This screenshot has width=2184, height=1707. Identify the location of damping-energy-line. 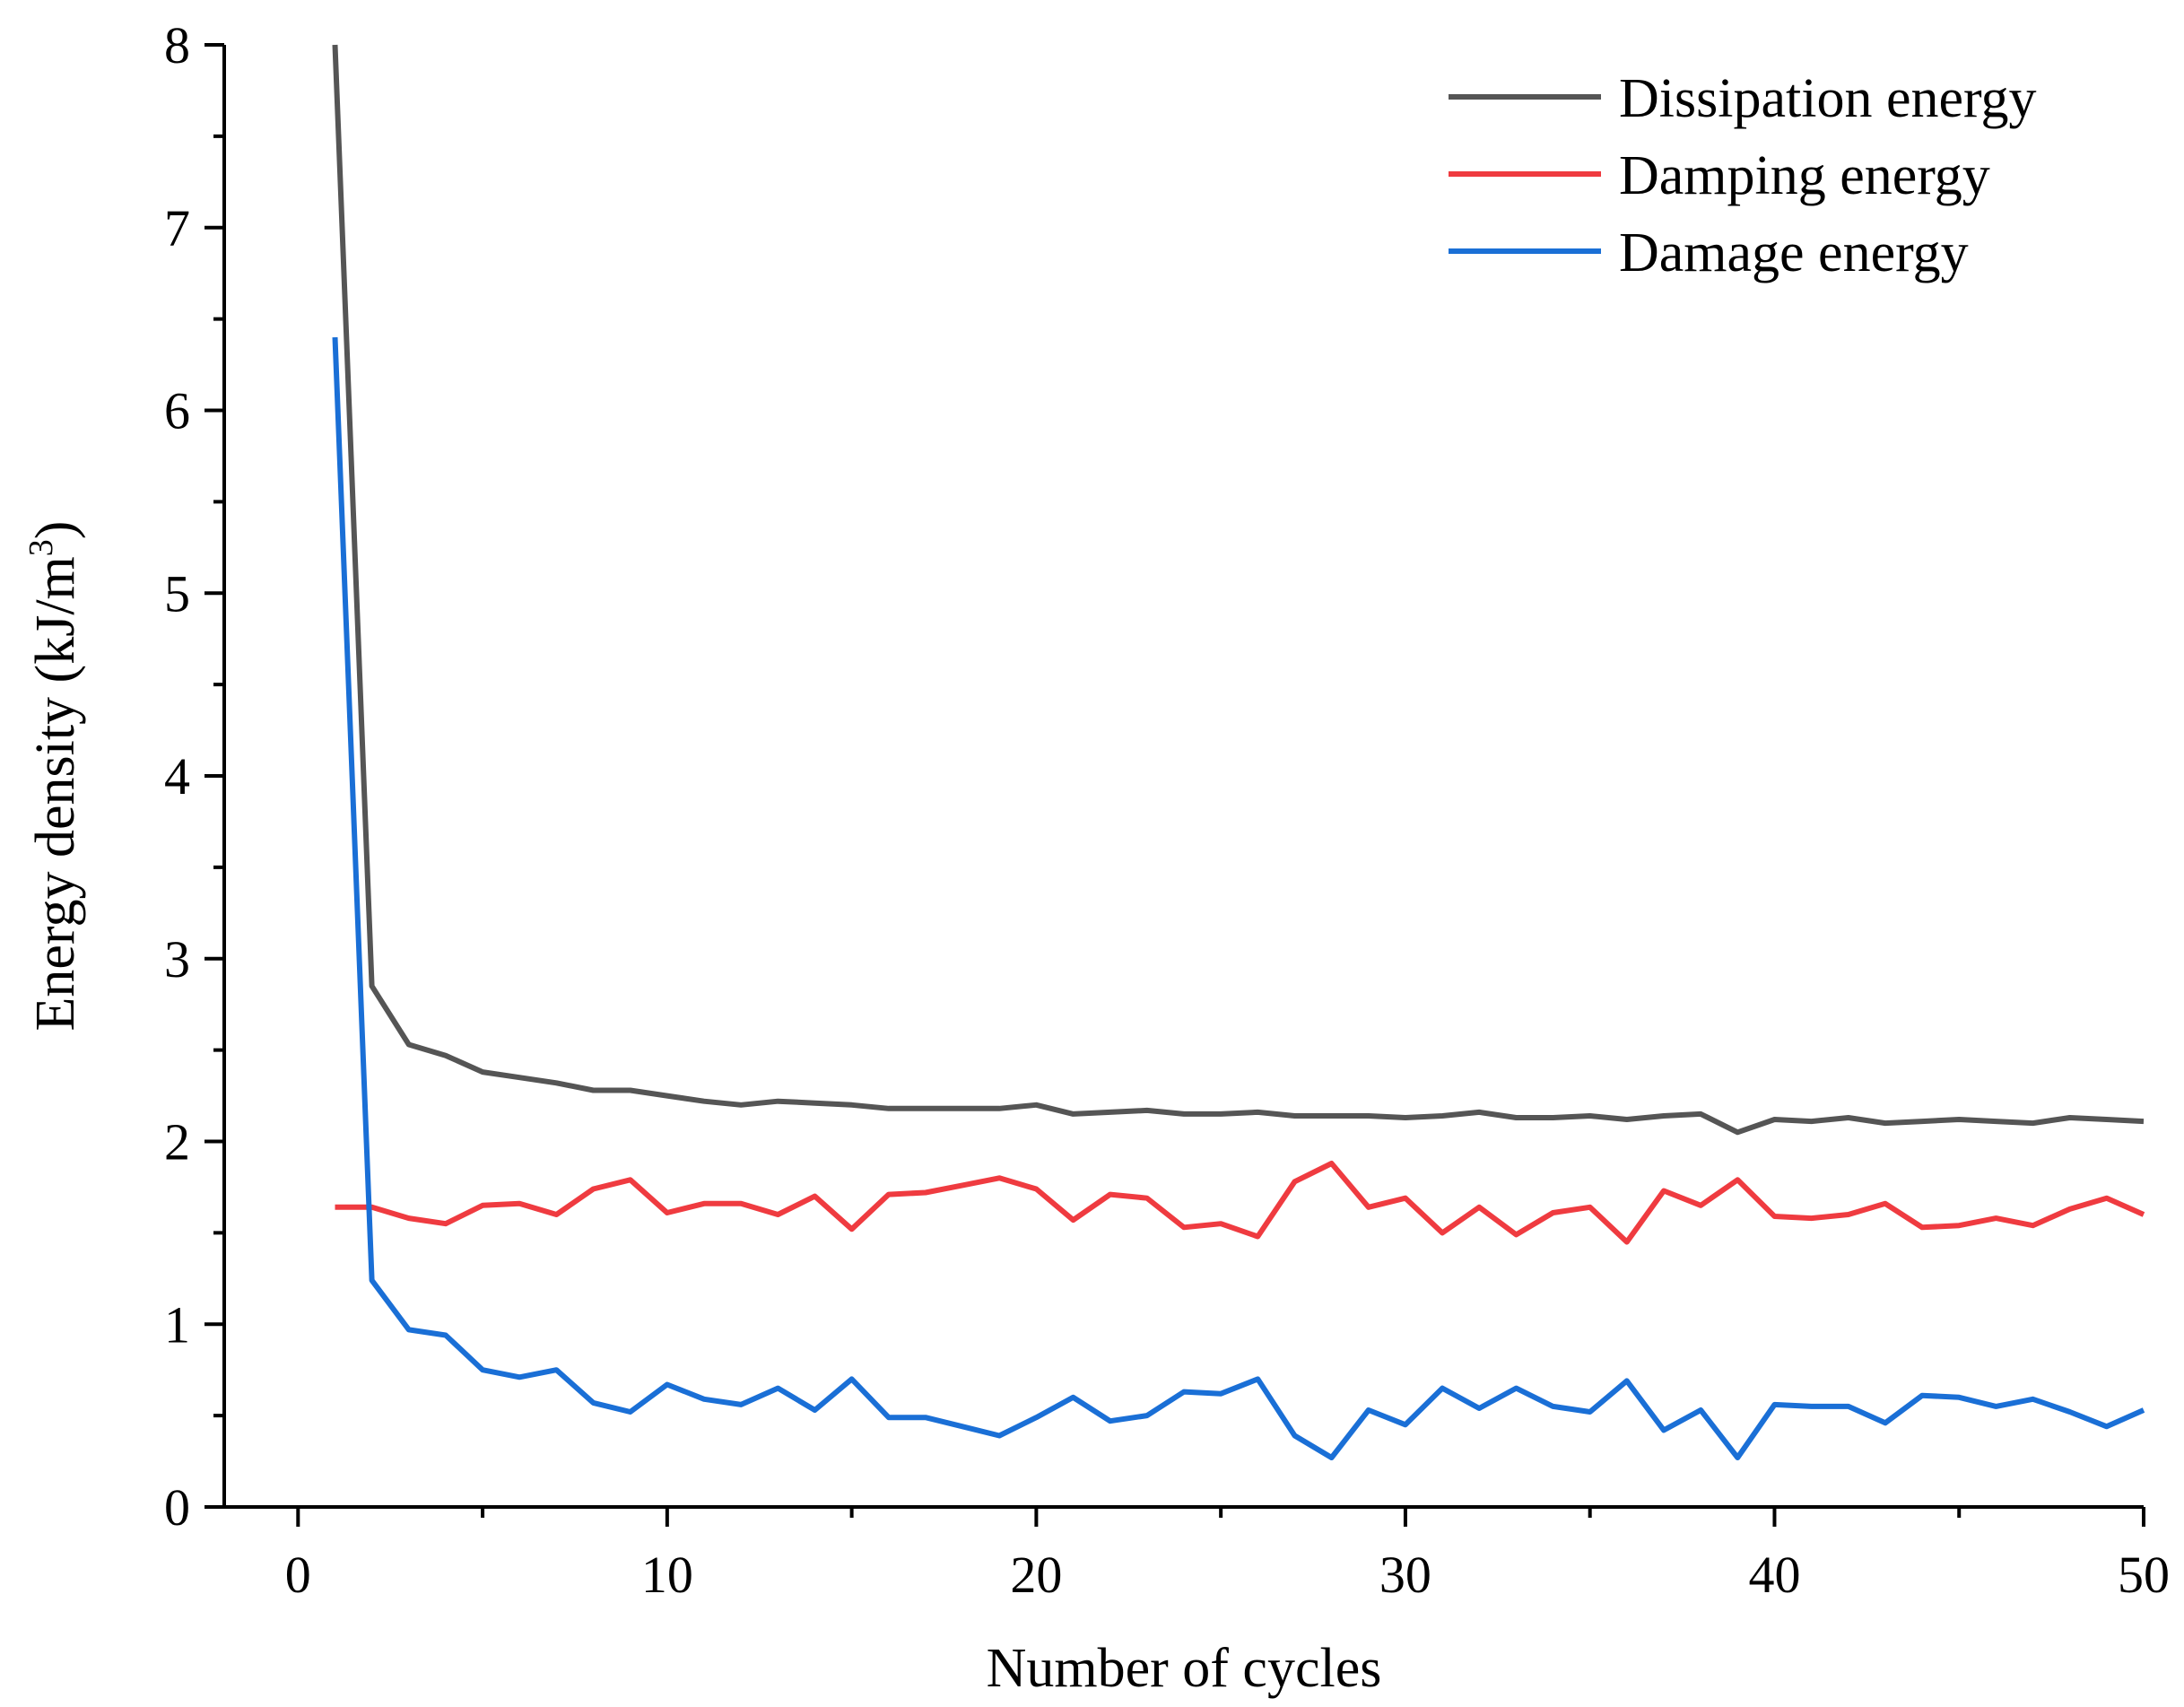
(1240, 1203).